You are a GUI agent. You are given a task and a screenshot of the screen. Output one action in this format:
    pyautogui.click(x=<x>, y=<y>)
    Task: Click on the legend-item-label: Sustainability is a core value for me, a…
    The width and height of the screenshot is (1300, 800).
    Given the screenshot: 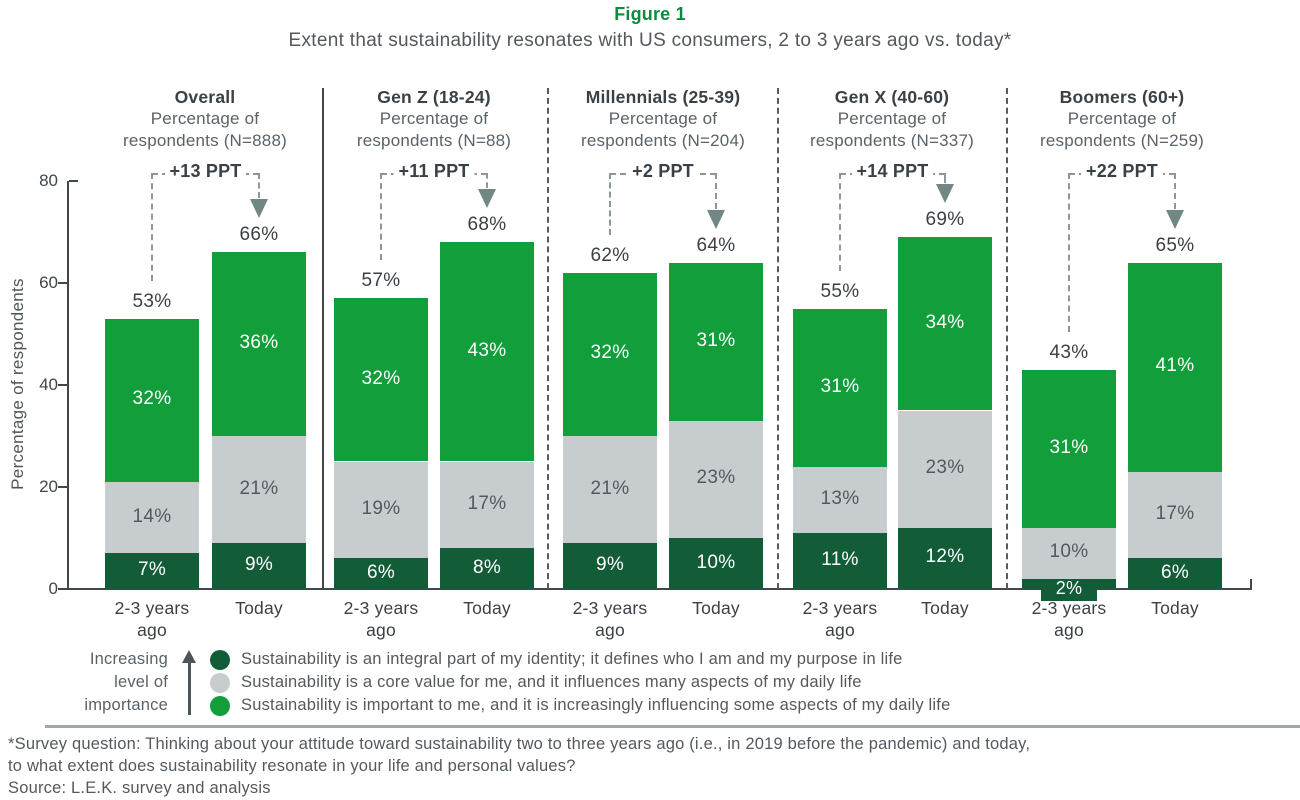 What is the action you would take?
    pyautogui.click(x=551, y=682)
    